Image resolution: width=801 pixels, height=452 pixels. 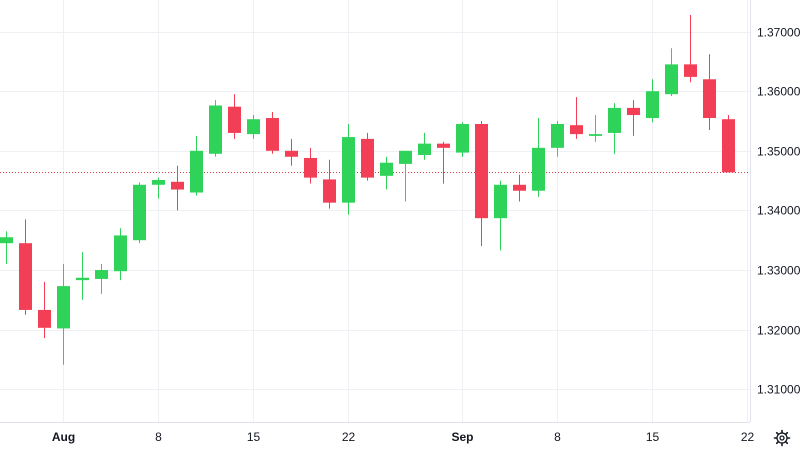 I want to click on gear-icon, so click(x=782, y=438).